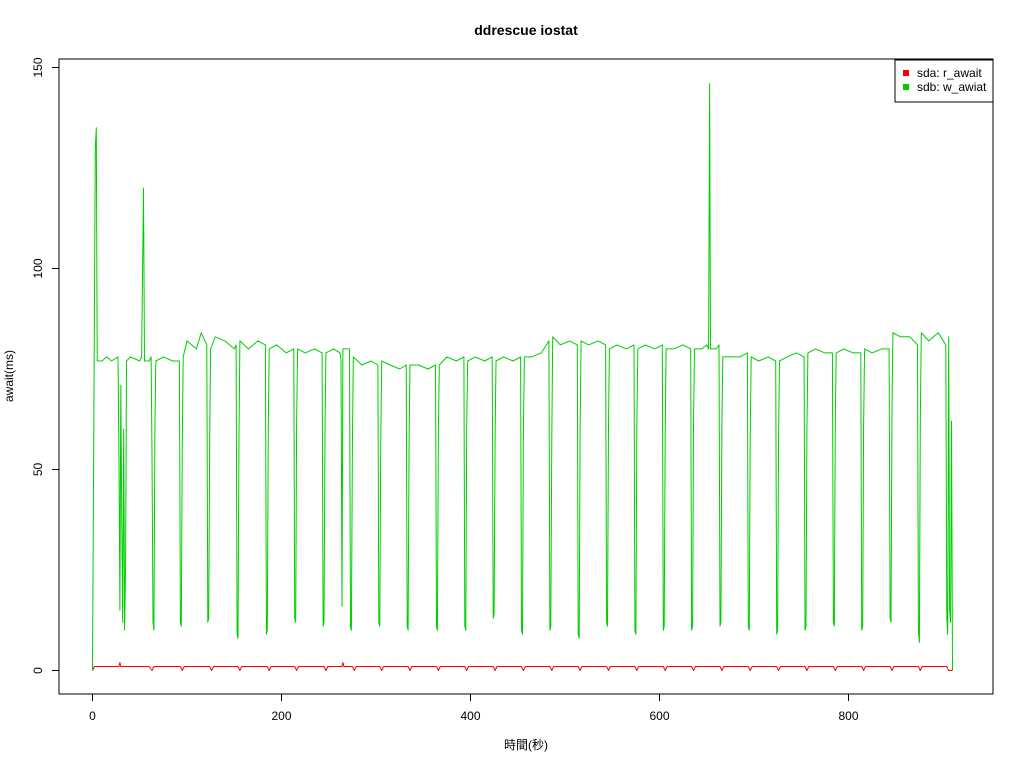  What do you see at coordinates (659, 716) in the screenshot?
I see `x-tick-label: 600` at bounding box center [659, 716].